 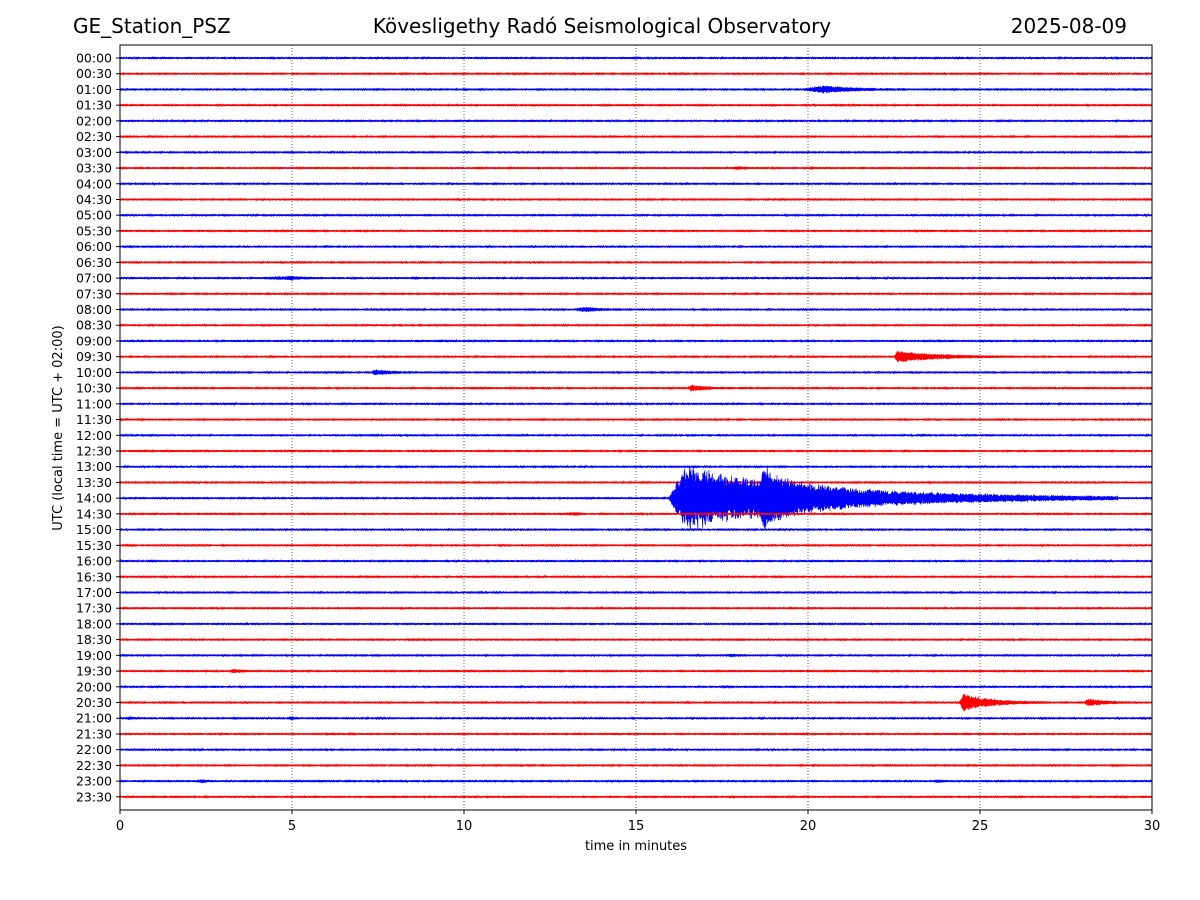 I want to click on x-tick-label: 10, so click(x=464, y=826).